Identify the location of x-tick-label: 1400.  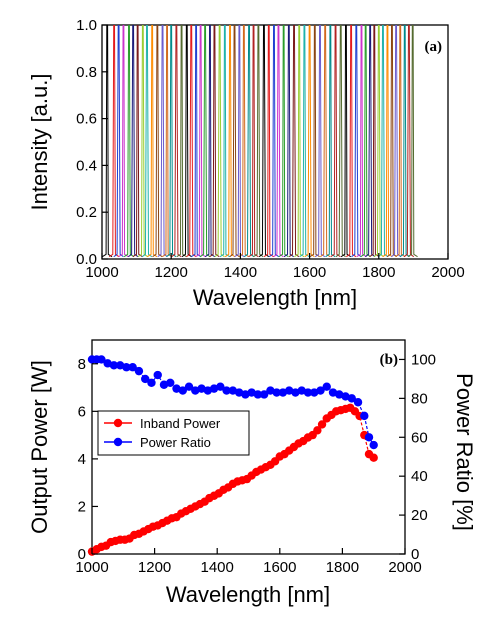
(240, 272).